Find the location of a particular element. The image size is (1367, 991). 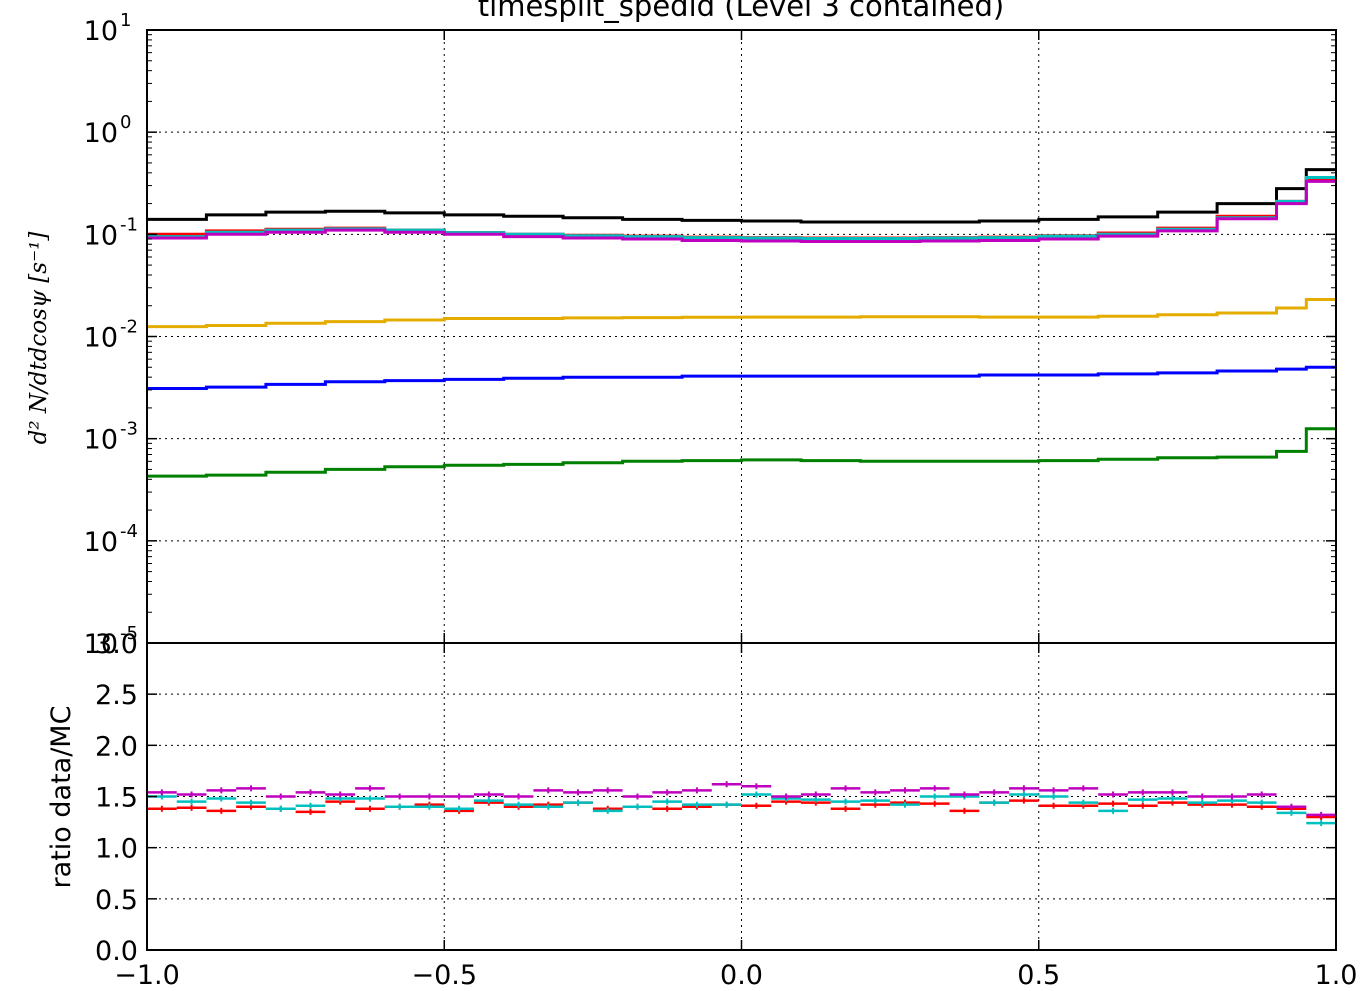

y-tick-label: 1.5 is located at coordinates (116, 798).